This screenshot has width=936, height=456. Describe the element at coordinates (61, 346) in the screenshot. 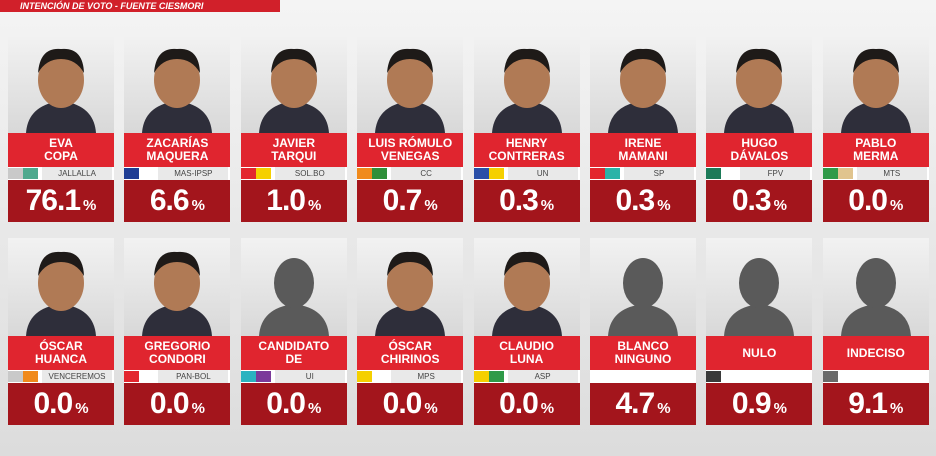

I see `name-line: ÓSCAR` at that location.